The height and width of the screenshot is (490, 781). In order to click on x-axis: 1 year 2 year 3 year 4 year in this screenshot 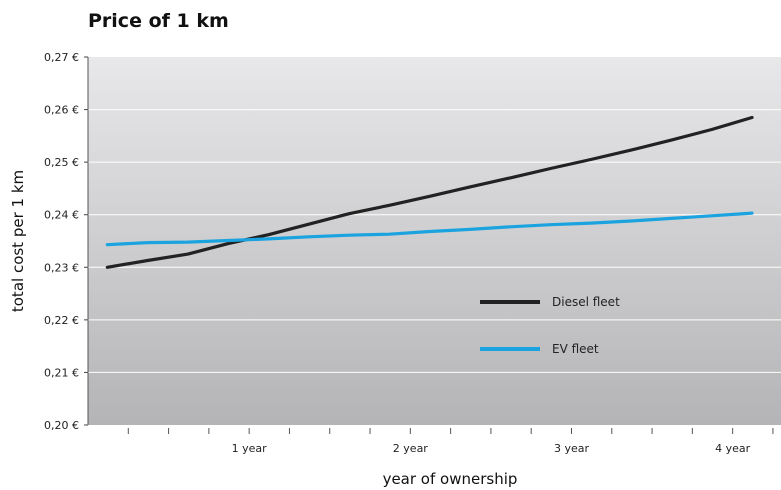, I will do `click(450, 441)`.